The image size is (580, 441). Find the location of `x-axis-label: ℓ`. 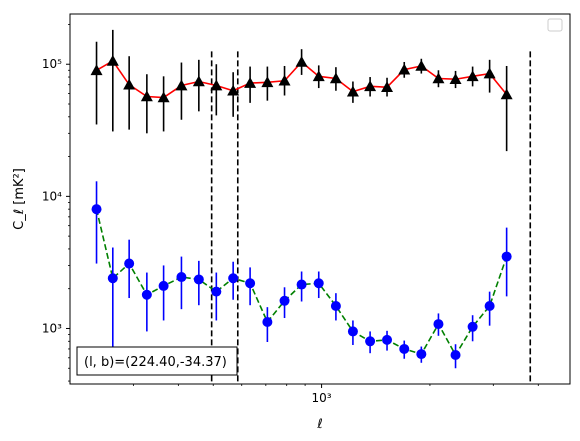

x-axis-label: ℓ is located at coordinates (319, 424).